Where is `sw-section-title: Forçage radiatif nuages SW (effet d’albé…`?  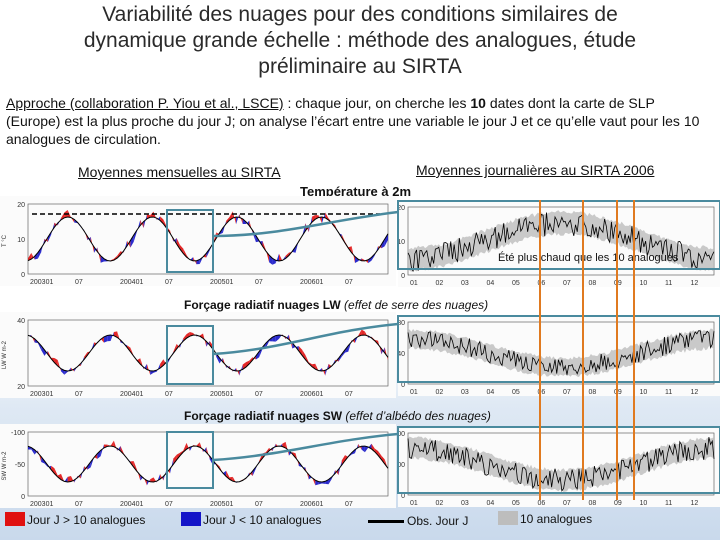 sw-section-title: Forçage radiatif nuages SW (effet d’albé… is located at coordinates (337, 416).